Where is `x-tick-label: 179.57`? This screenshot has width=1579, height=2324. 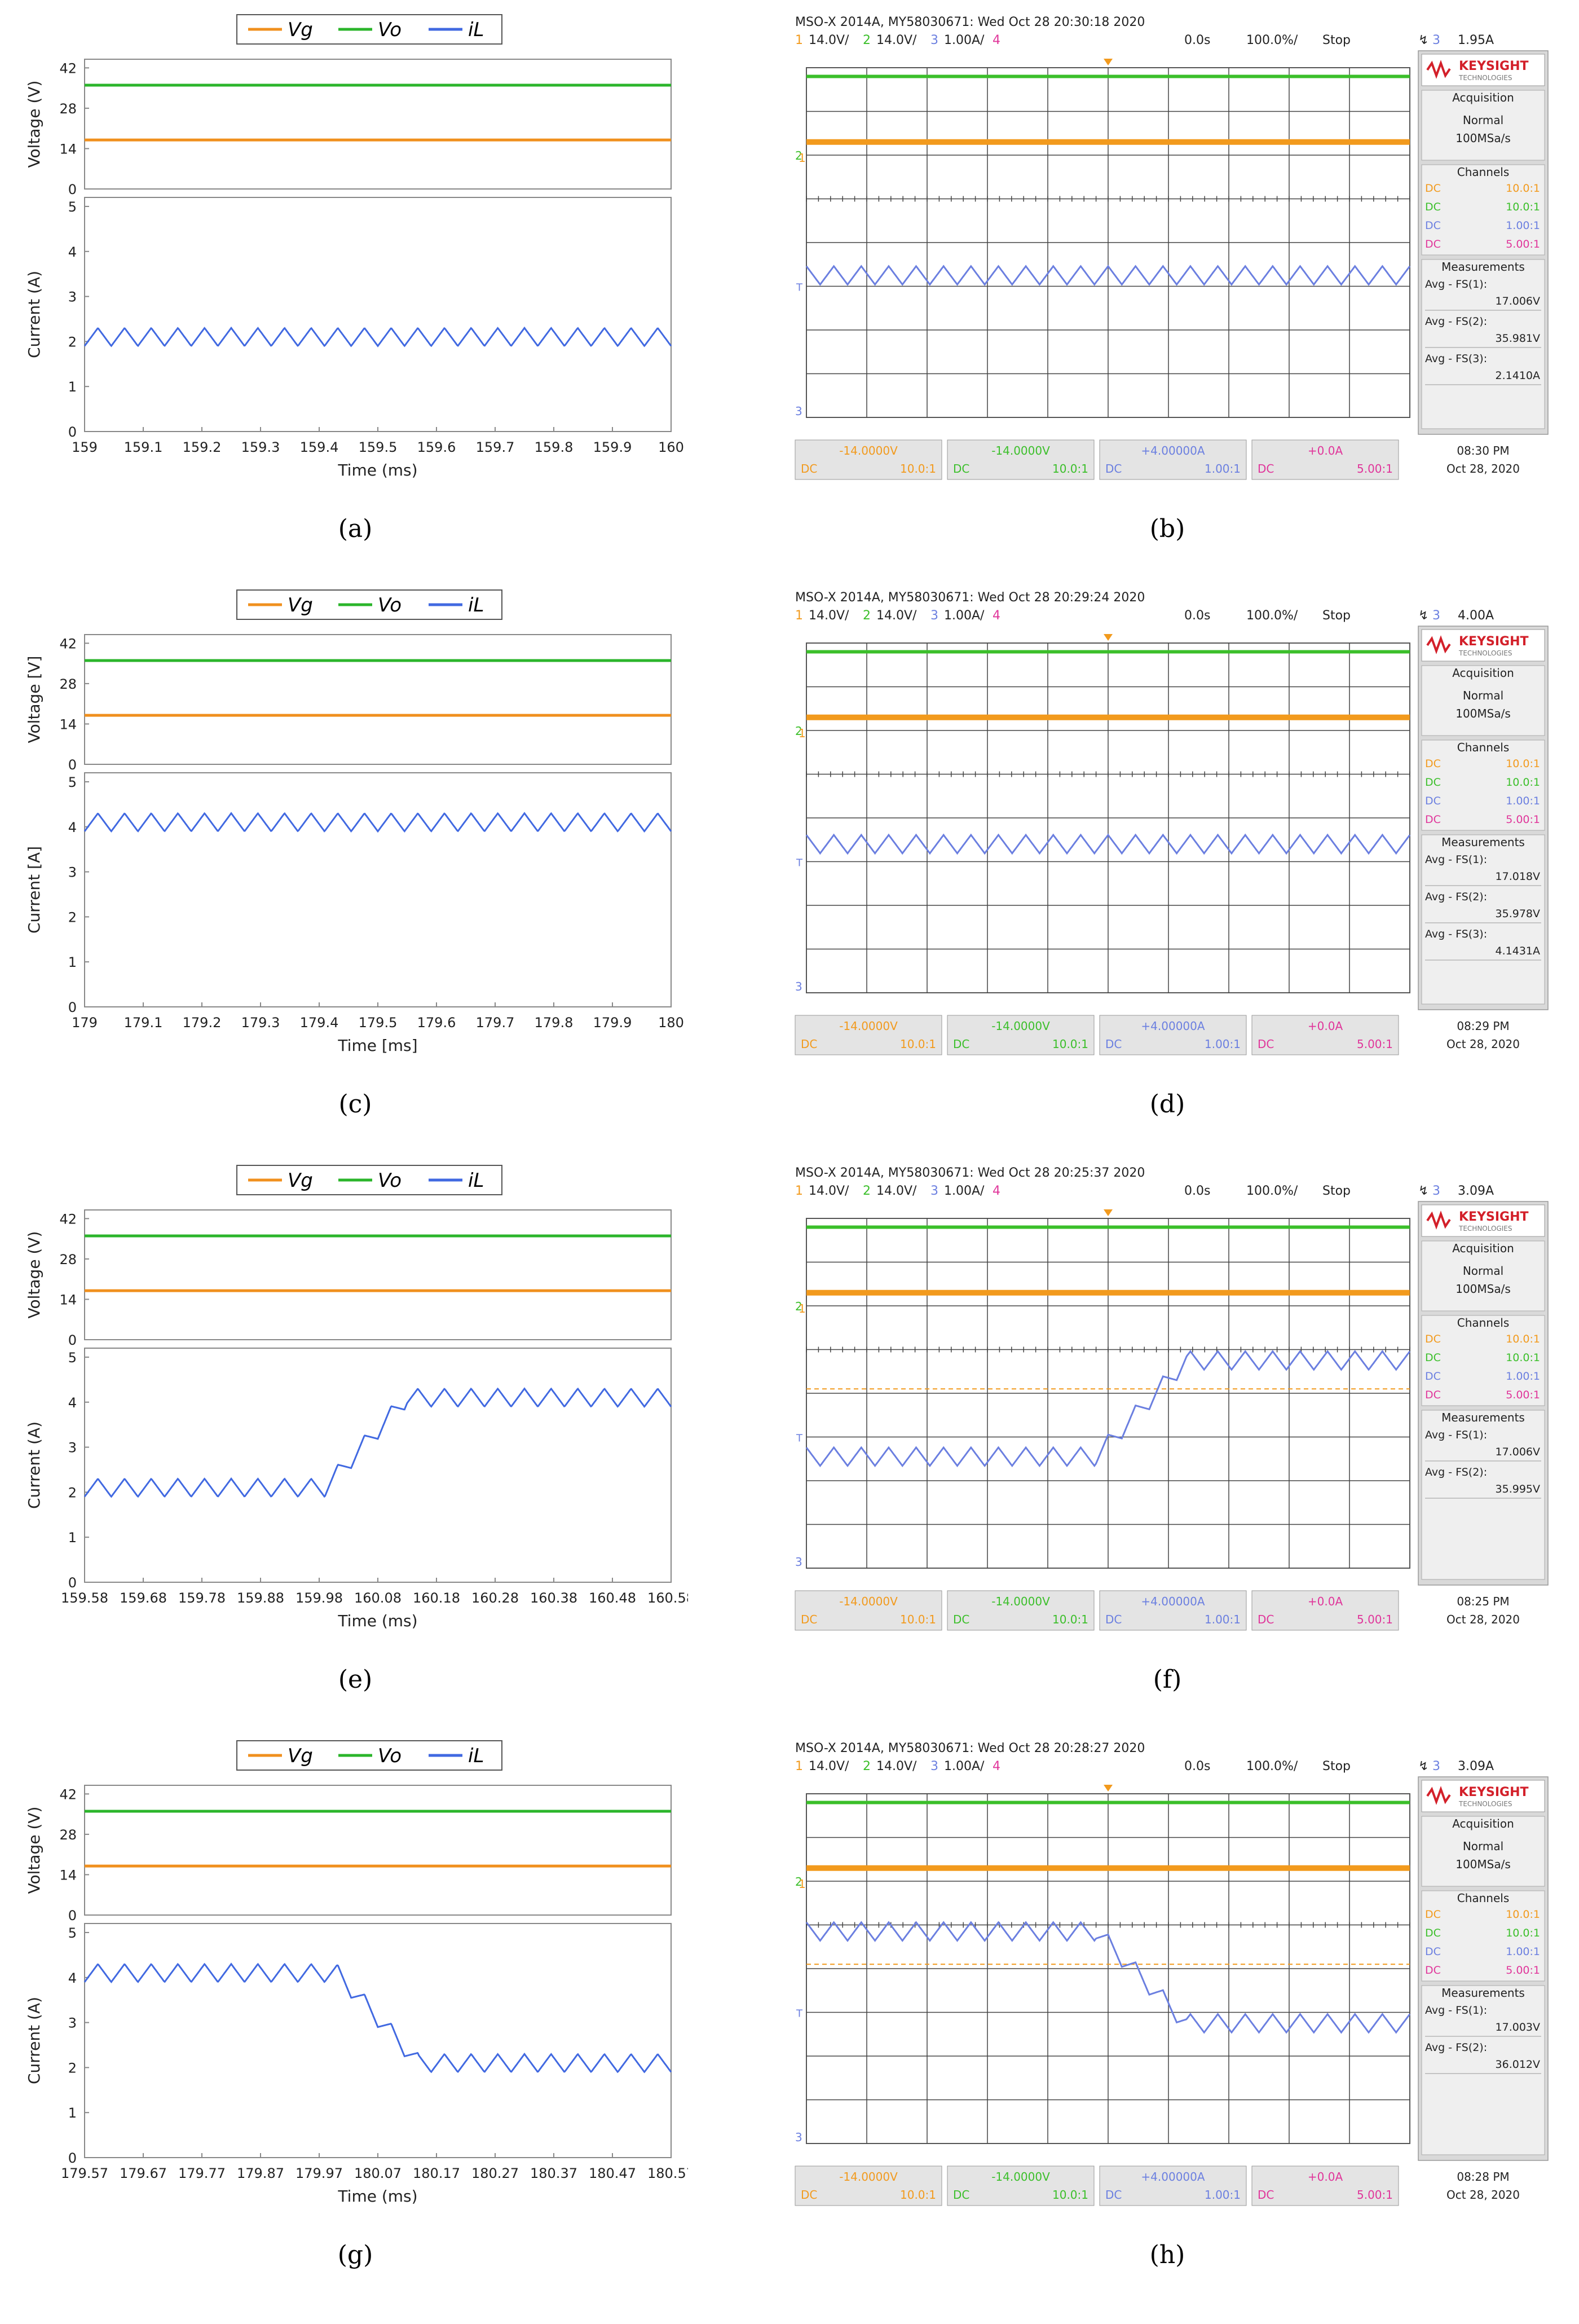
x-tick-label: 179.57 is located at coordinates (85, 2173).